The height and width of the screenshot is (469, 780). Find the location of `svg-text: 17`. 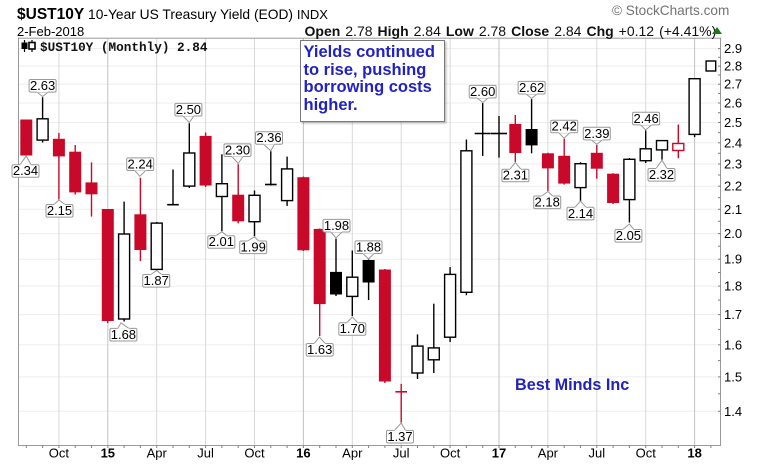

svg-text: 17 is located at coordinates (499, 453).